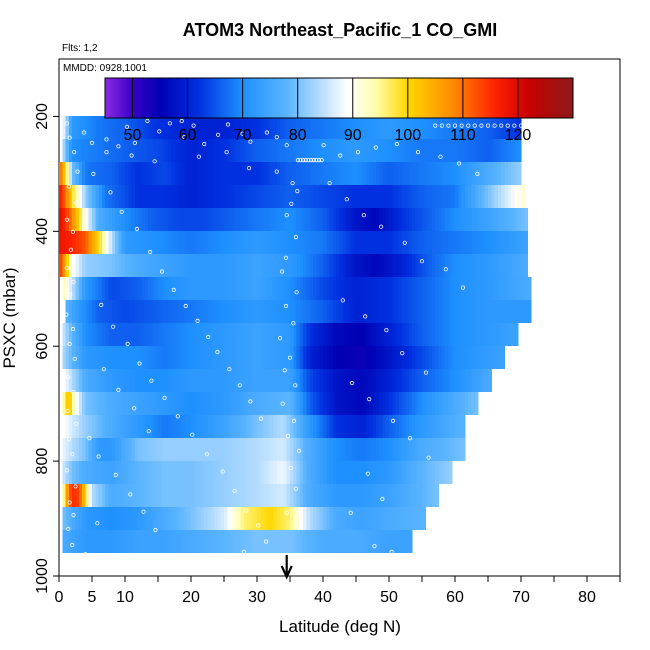 This screenshot has height=650, width=650. I want to click on x-tick-label: 60, so click(455, 597).